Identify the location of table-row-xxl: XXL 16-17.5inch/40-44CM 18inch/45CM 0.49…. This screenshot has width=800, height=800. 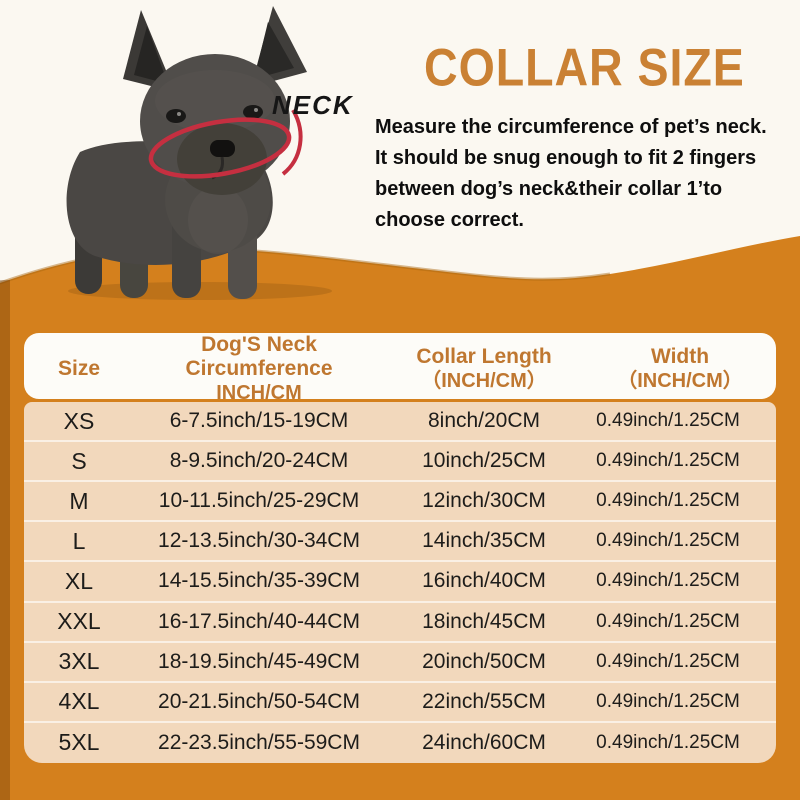
(400, 623).